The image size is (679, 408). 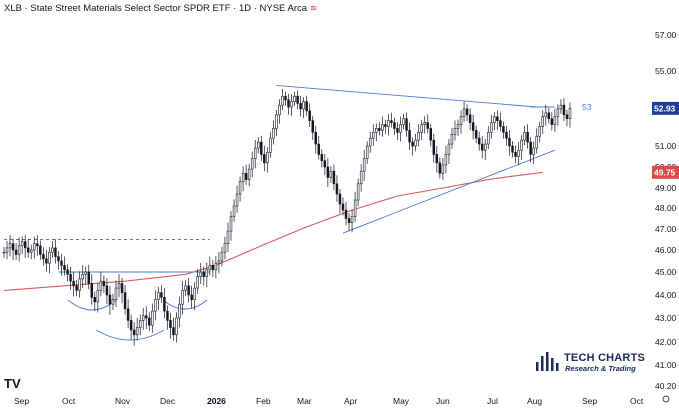 What do you see at coordinates (443, 401) in the screenshot?
I see `x-tick-label: Jun` at bounding box center [443, 401].